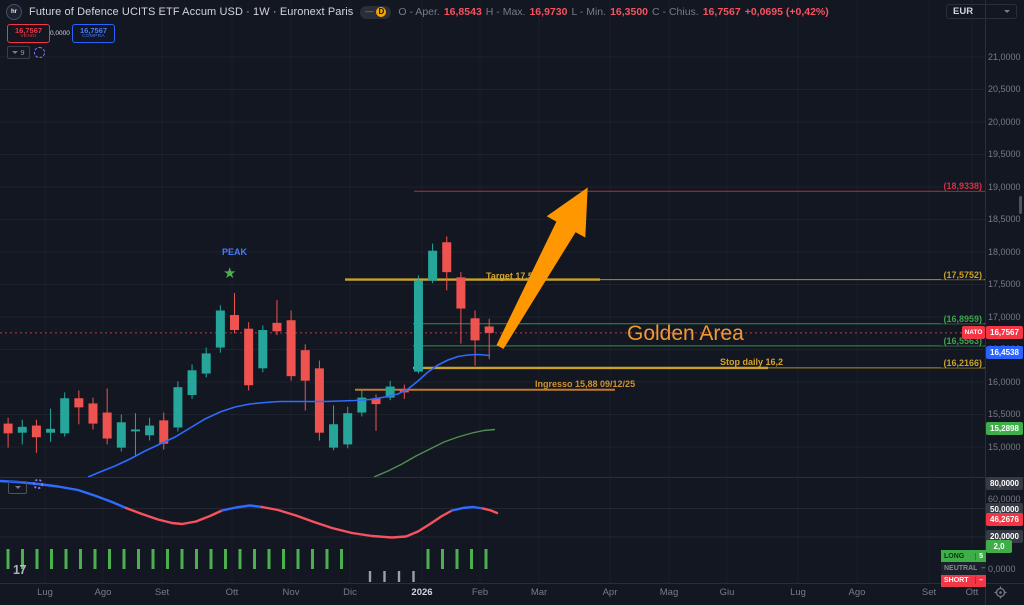 The image size is (1024, 605). I want to click on target-line-label: Target 17,5, so click(509, 276).